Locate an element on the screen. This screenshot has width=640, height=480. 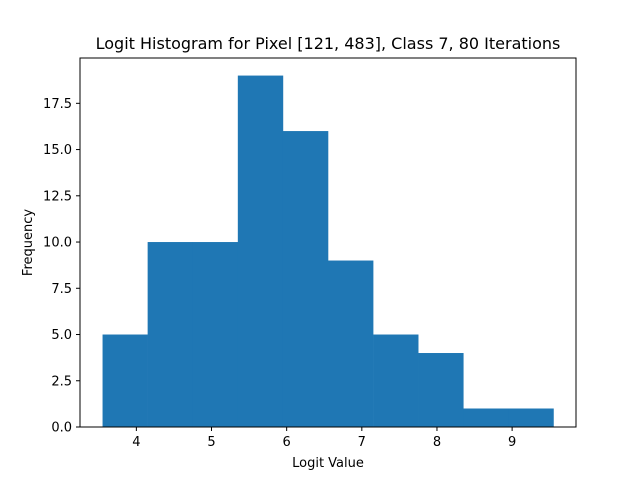
x-tick-label: 7 is located at coordinates (362, 442).